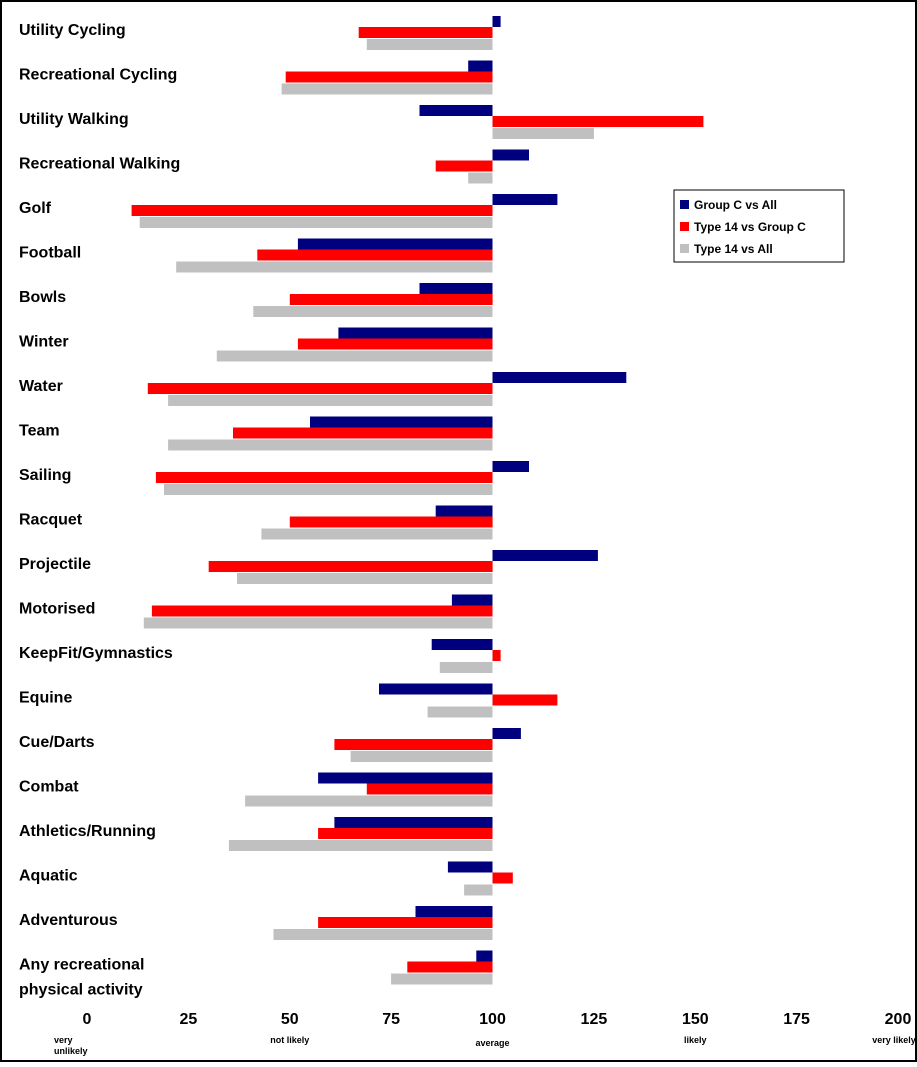 The height and width of the screenshot is (1067, 917). What do you see at coordinates (96, 653) in the screenshot?
I see `category-label: KeepFit/Gymnastics` at bounding box center [96, 653].